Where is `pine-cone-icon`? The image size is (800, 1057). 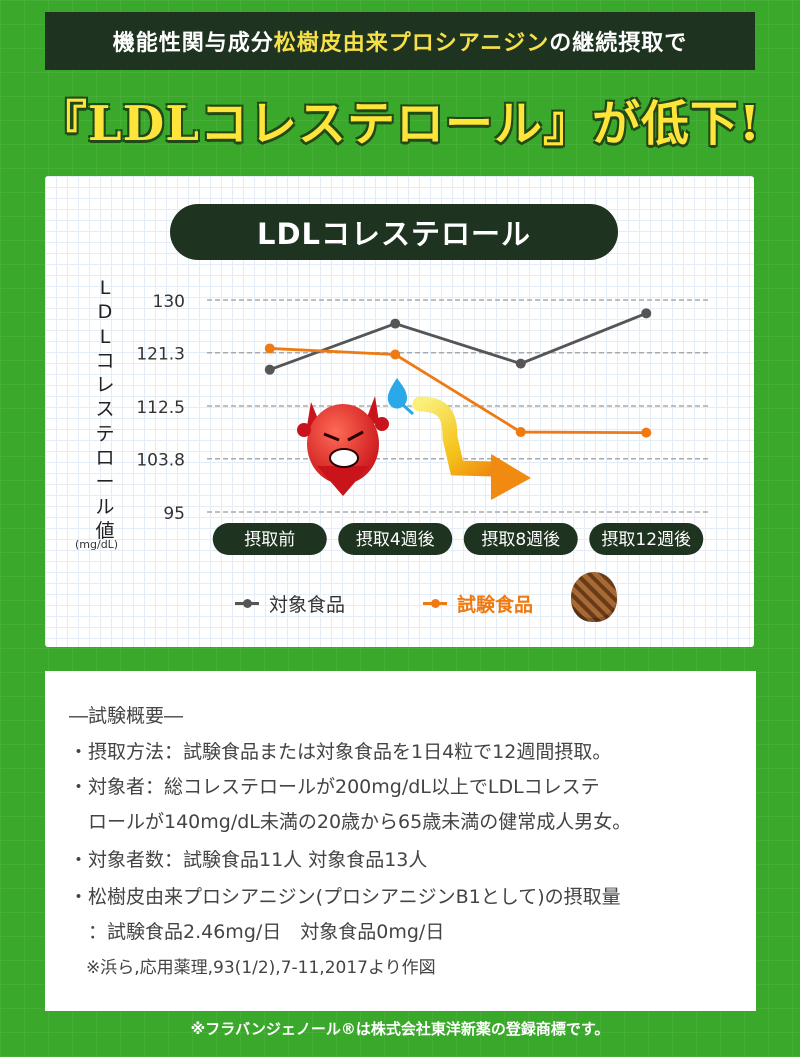 pine-cone-icon is located at coordinates (594, 597).